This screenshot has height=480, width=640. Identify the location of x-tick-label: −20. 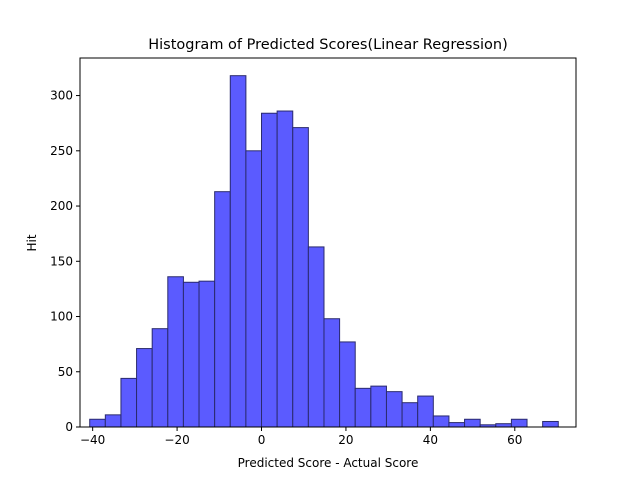
(176, 440).